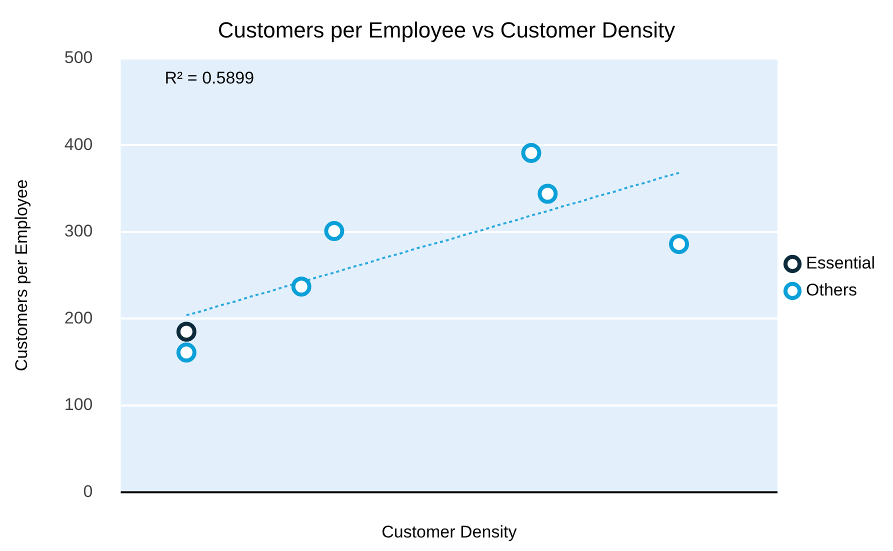 The height and width of the screenshot is (551, 893). Describe the element at coordinates (78, 144) in the screenshot. I see `y-tick-label: 400` at that location.